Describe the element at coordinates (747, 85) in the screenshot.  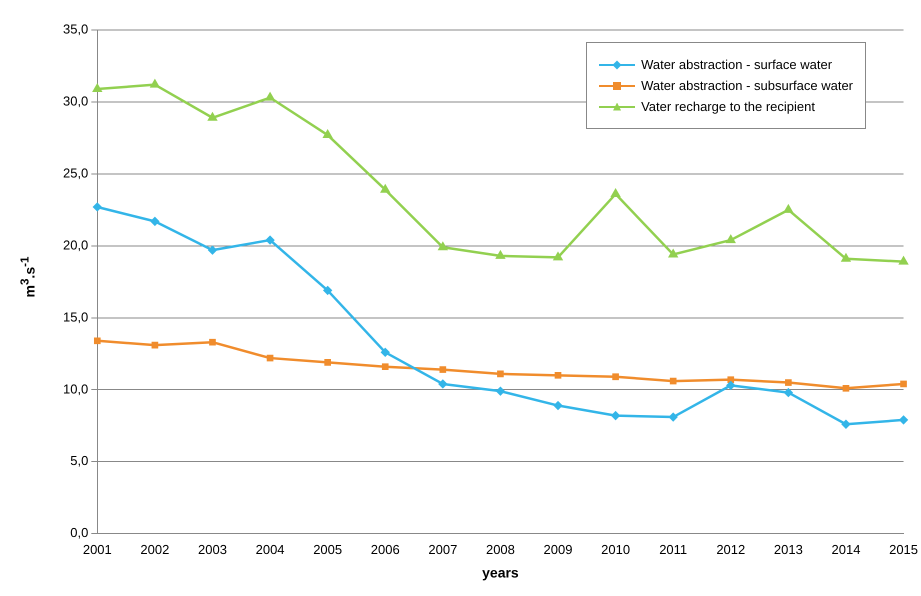
I see `legend-label: Water abstraction - subsurface water` at that location.